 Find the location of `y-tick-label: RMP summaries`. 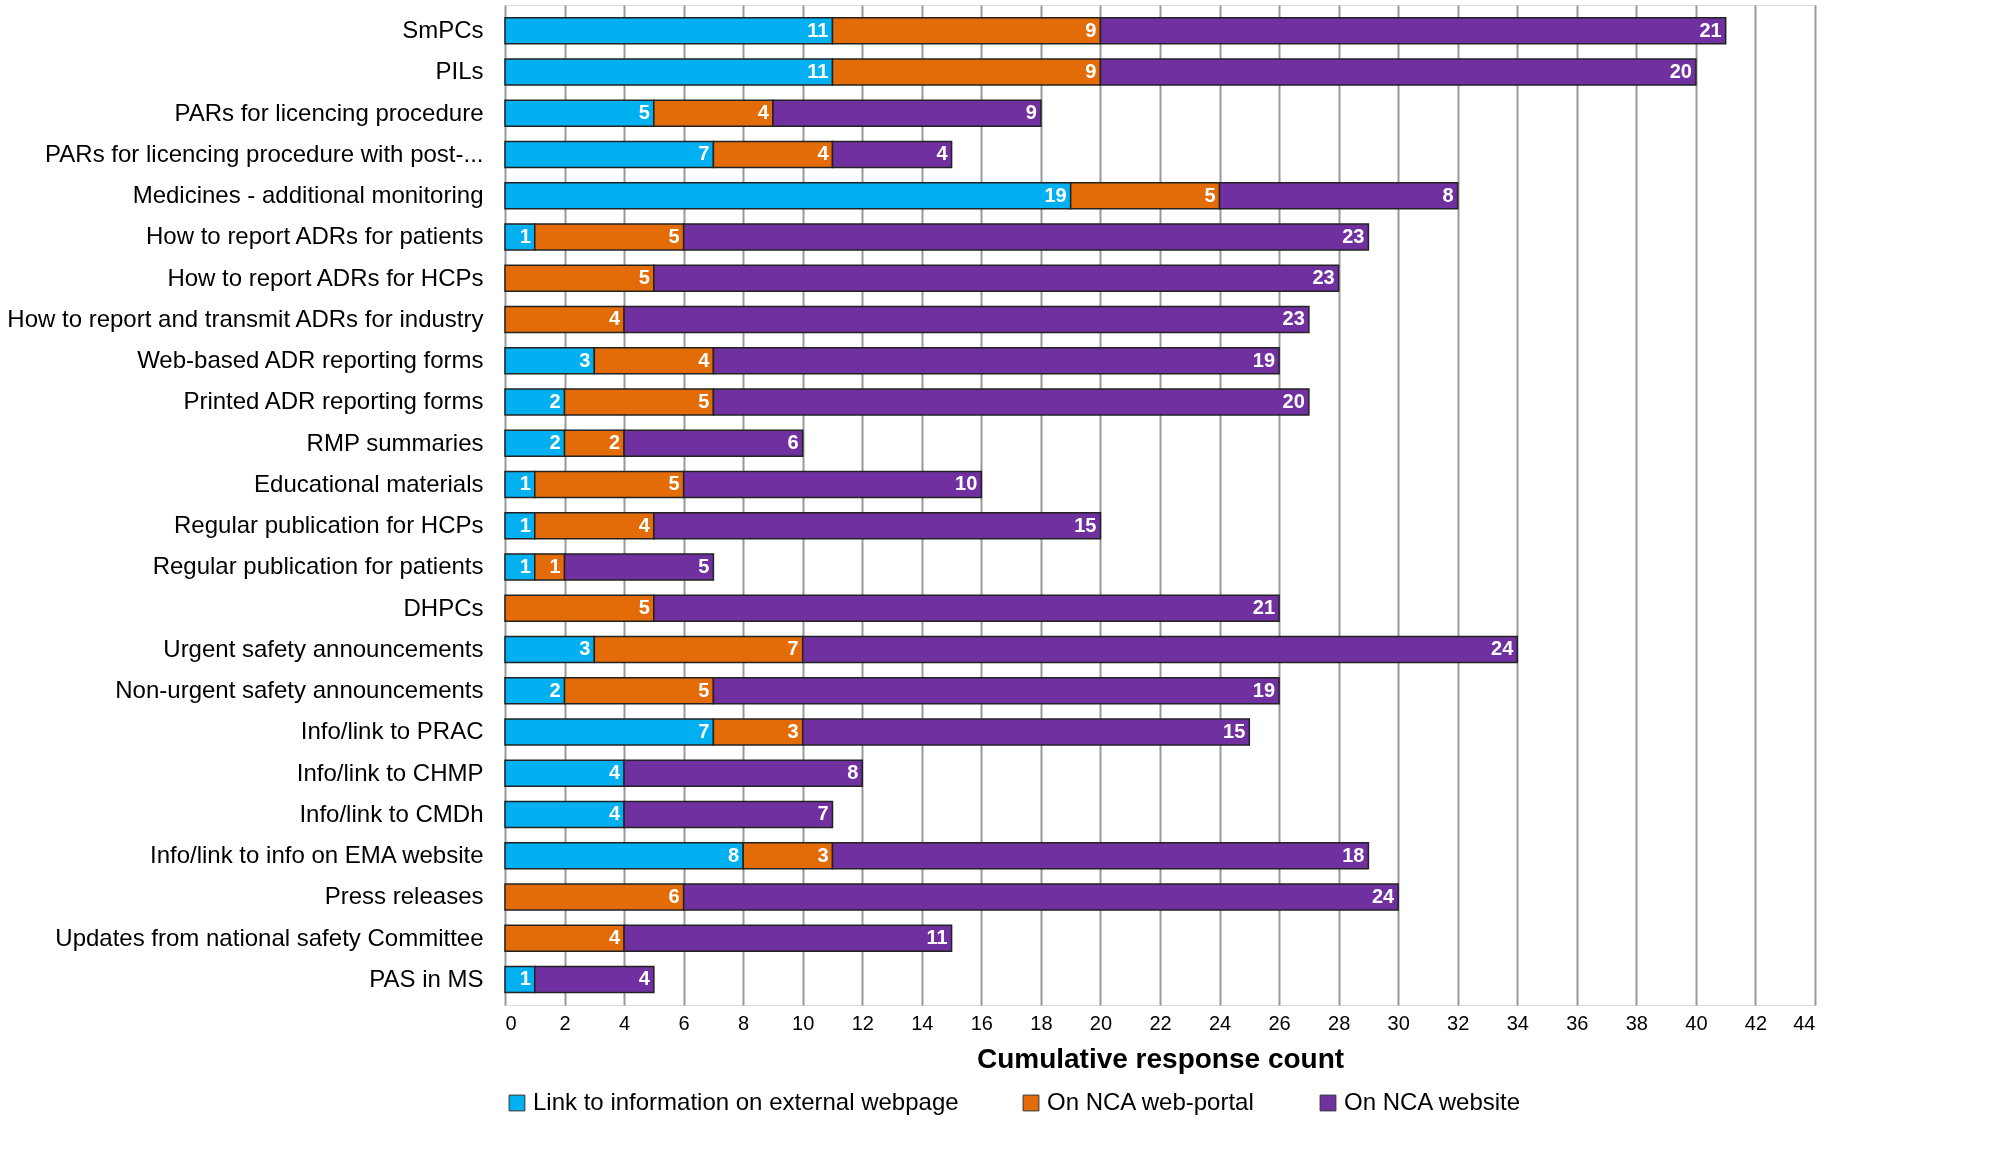

y-tick-label: RMP summaries is located at coordinates (395, 442).